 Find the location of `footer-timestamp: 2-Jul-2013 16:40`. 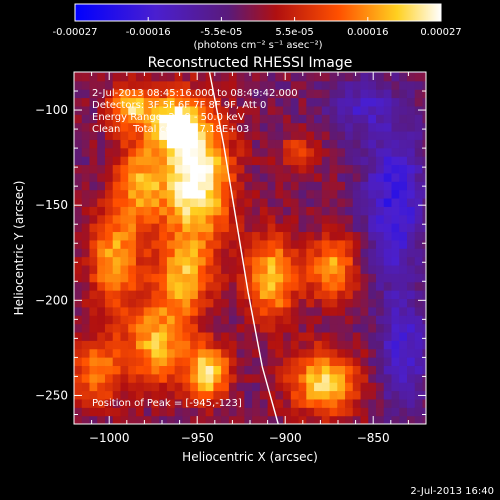

footer-timestamp: 2-Jul-2013 16:40 is located at coordinates (452, 491).